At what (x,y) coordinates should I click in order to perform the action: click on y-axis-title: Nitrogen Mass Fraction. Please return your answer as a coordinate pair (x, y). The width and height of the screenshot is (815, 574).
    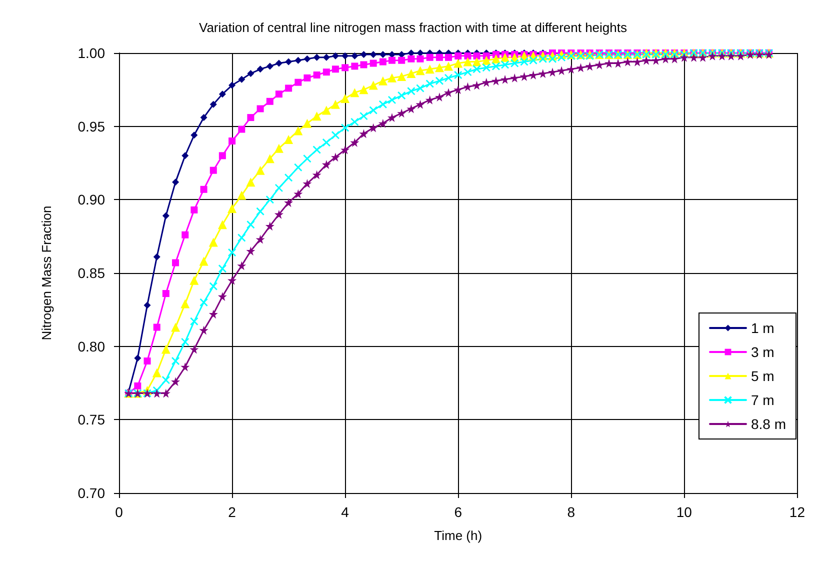
    Looking at the image, I should click on (46, 273).